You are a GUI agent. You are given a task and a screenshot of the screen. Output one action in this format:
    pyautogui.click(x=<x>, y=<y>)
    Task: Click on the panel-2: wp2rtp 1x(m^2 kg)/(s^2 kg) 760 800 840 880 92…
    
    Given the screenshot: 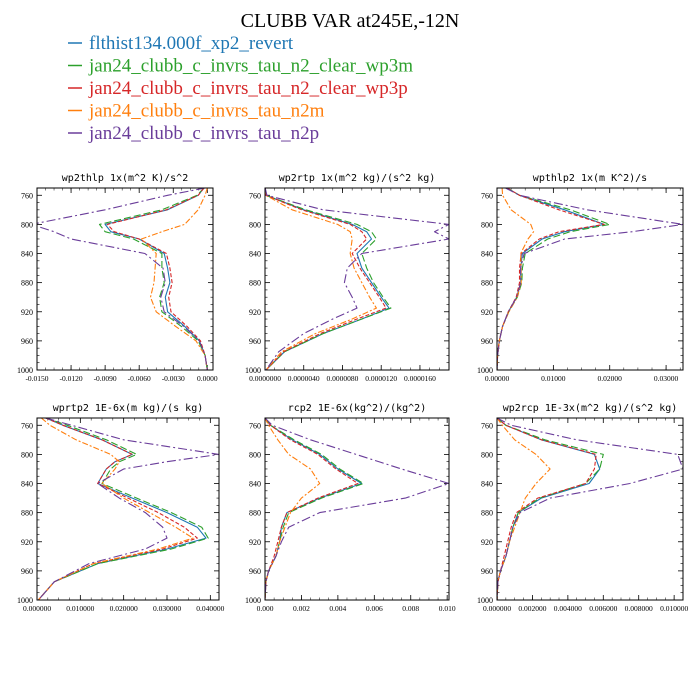 What is the action you would take?
    pyautogui.click(x=347, y=278)
    